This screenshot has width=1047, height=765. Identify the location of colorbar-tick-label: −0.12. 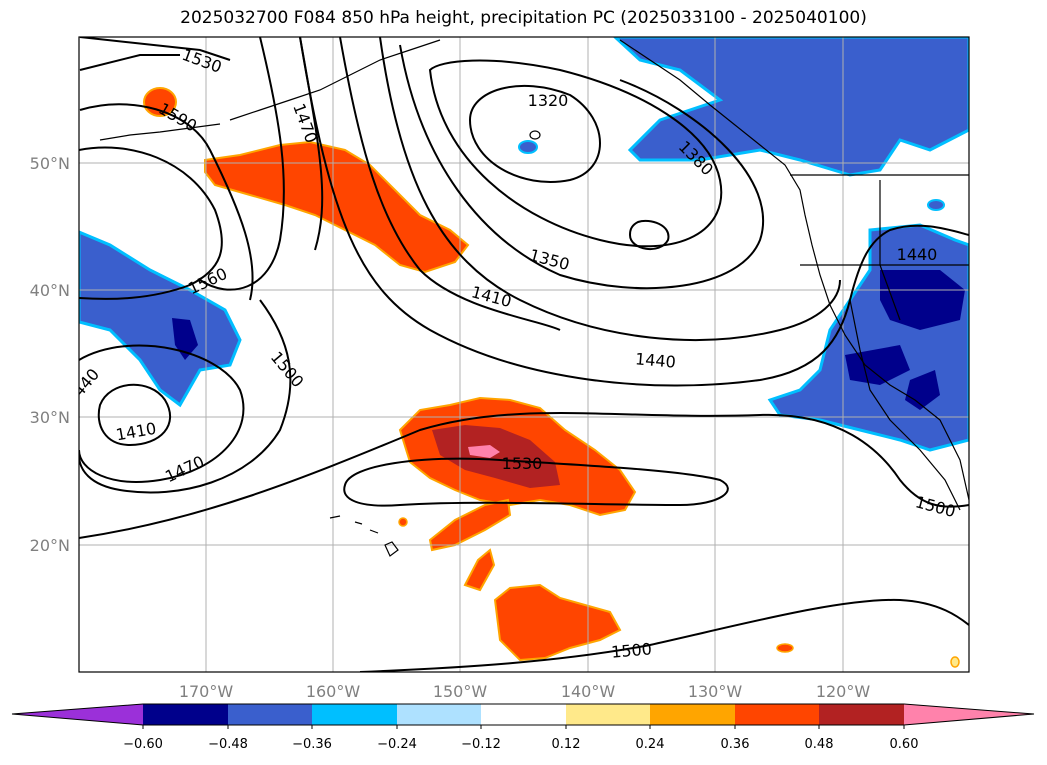
(481, 744).